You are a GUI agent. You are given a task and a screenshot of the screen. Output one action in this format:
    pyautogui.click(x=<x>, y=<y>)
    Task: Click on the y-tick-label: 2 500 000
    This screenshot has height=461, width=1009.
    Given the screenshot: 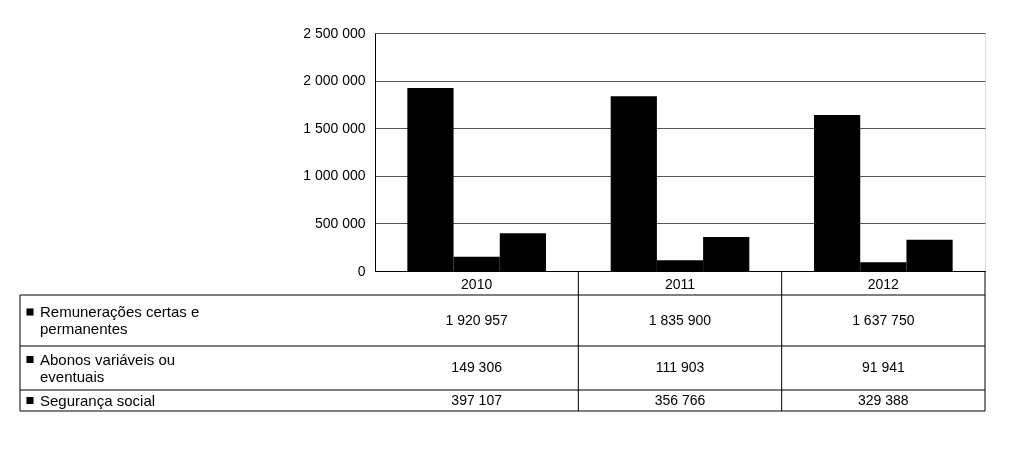 What is the action you would take?
    pyautogui.click(x=334, y=32)
    